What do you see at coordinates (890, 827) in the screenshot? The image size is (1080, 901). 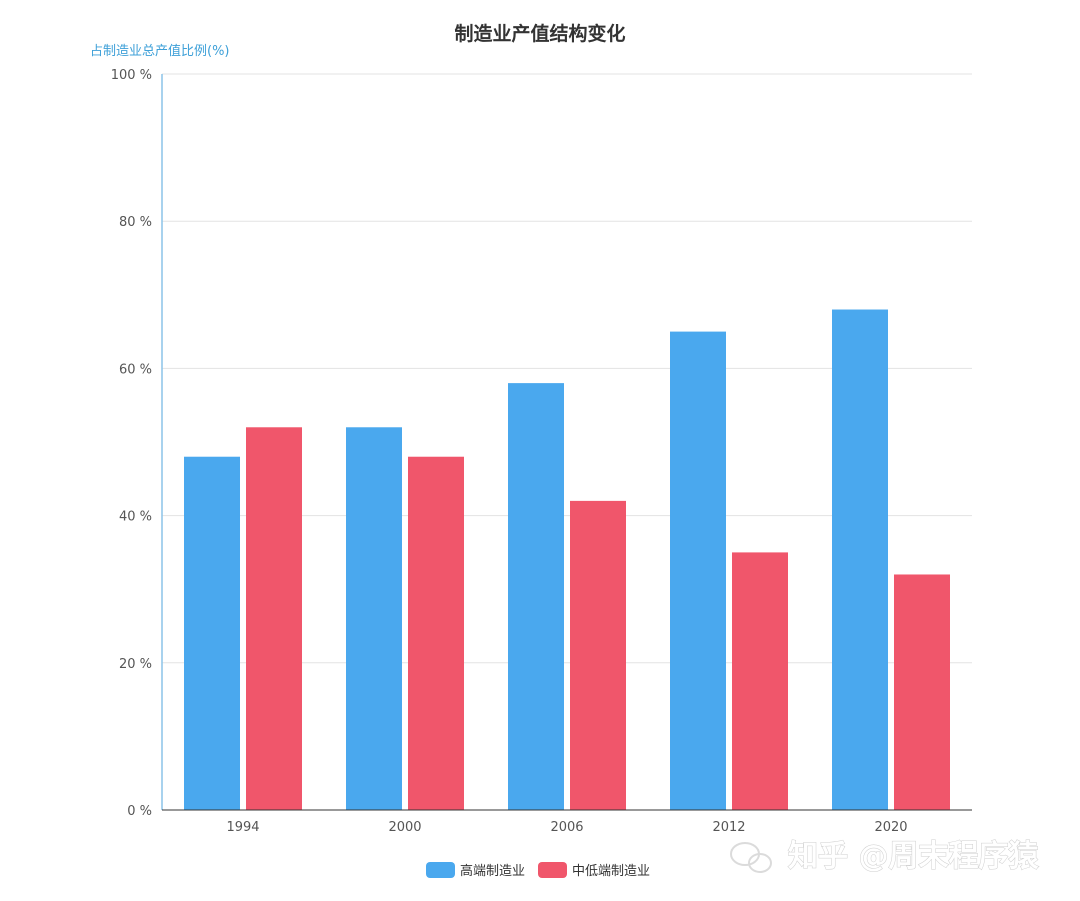 I see `x-tick-label: 2020` at bounding box center [890, 827].